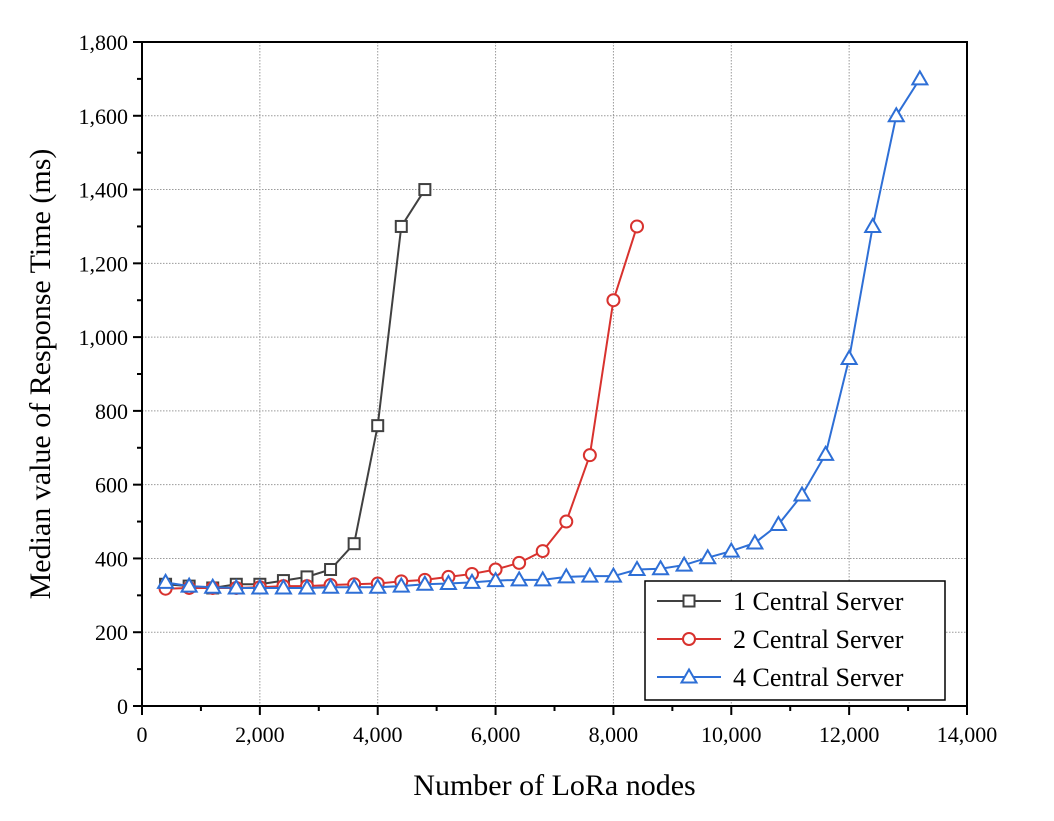 The width and height of the screenshot is (1054, 821). Describe the element at coordinates (142, 734) in the screenshot. I see `x-tick-label: 0` at that location.